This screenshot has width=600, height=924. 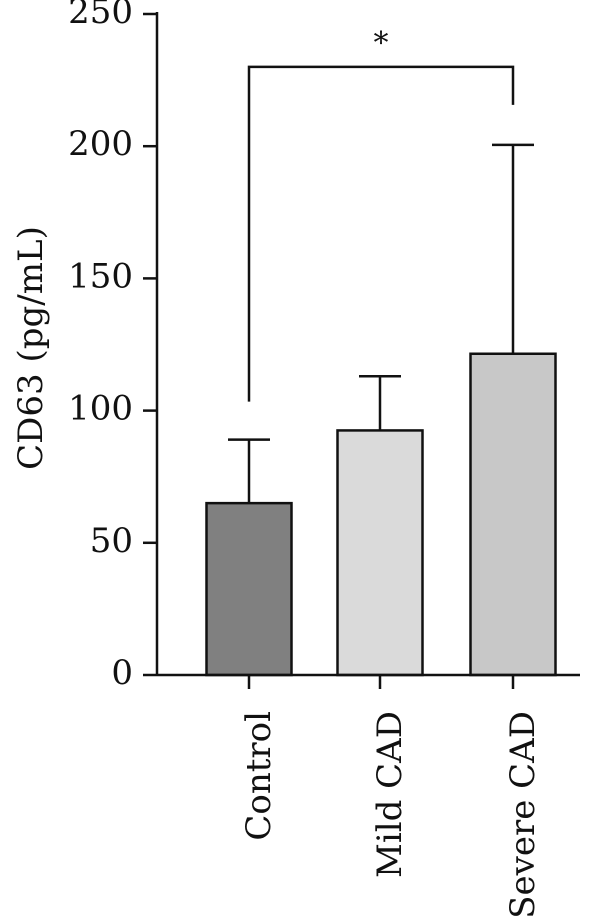 What do you see at coordinates (513, 514) in the screenshot?
I see `bar-severe-cad` at bounding box center [513, 514].